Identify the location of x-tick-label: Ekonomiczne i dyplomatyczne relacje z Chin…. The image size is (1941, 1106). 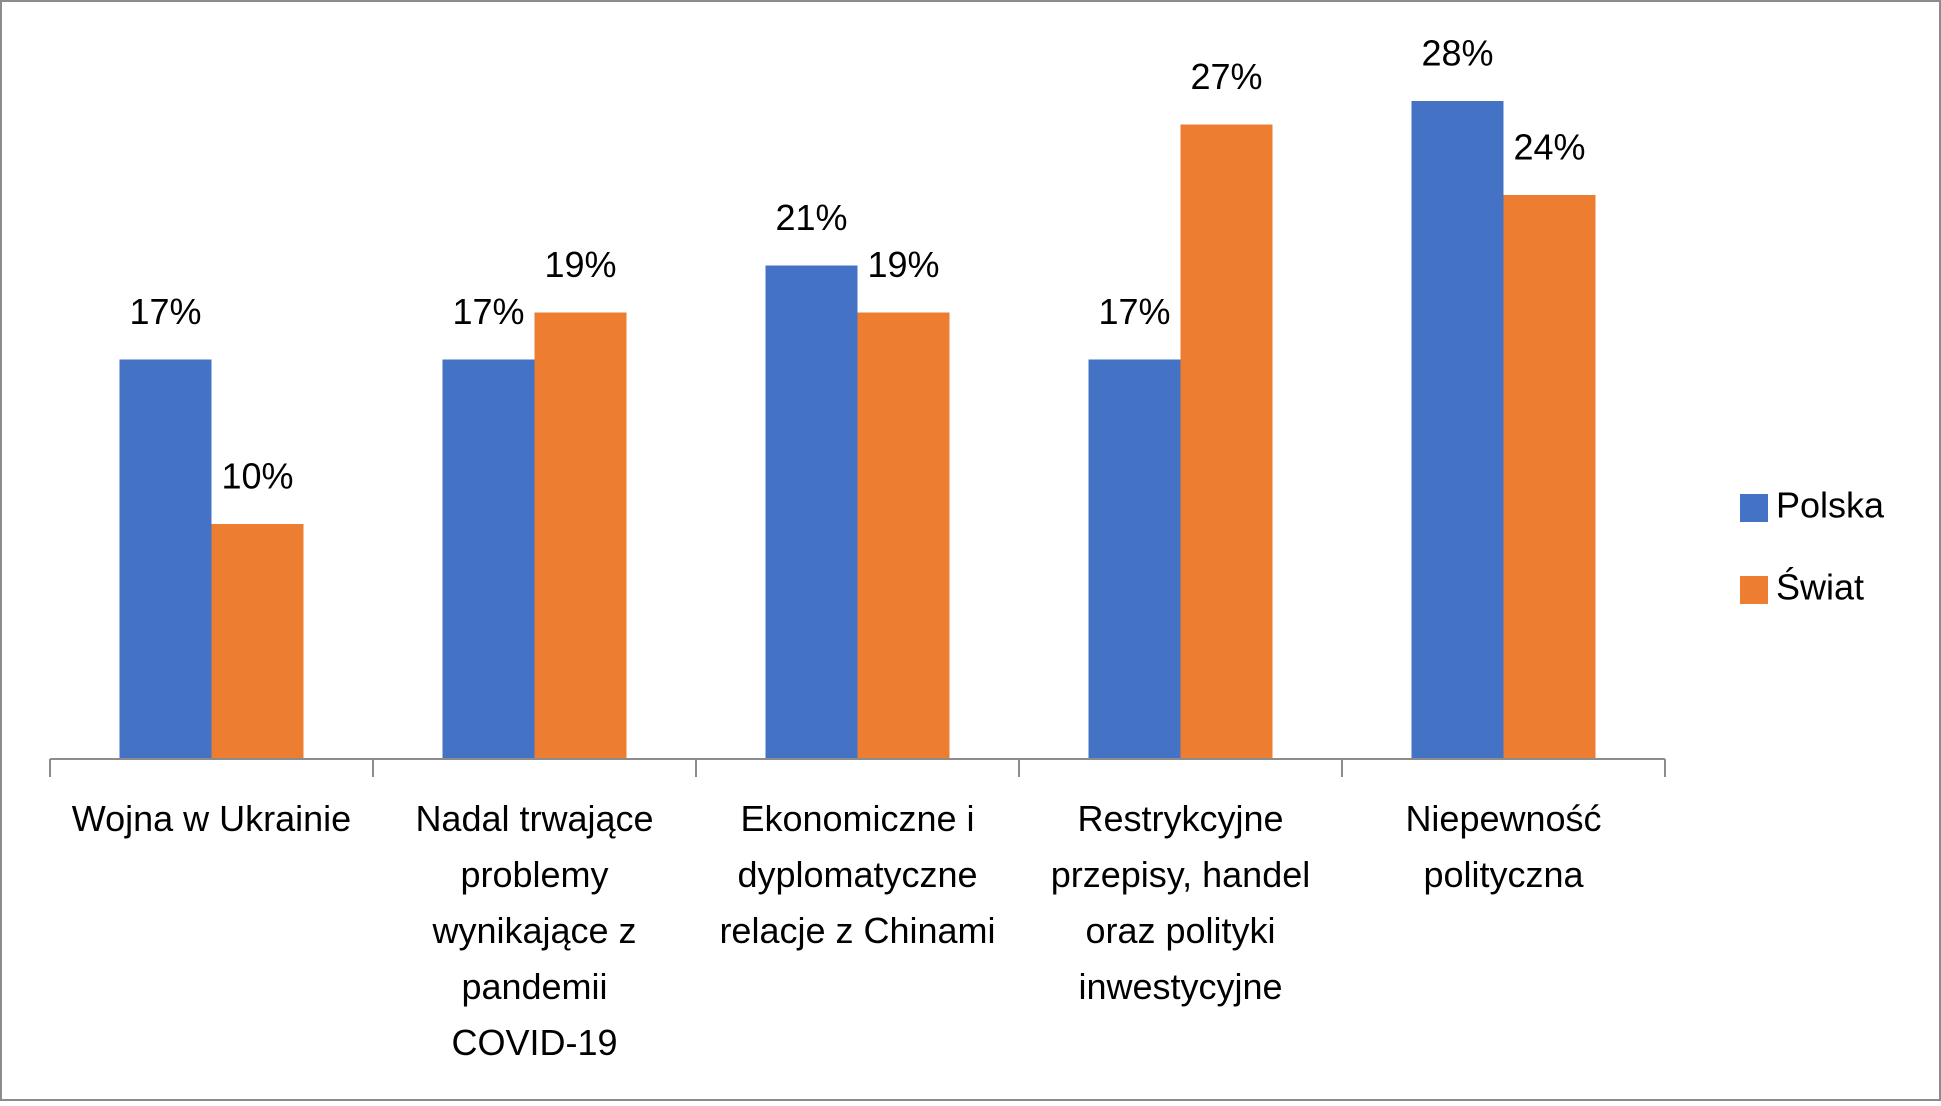
(857, 874).